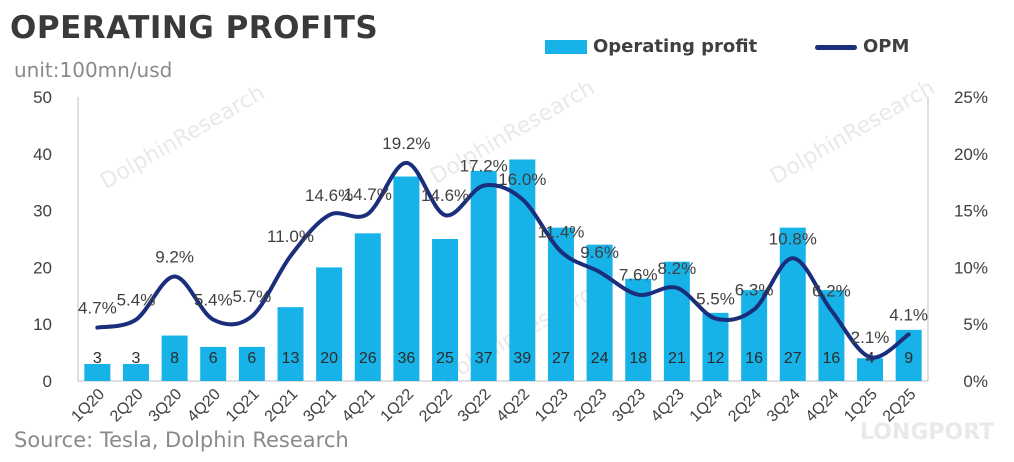  What do you see at coordinates (243, 406) in the screenshot?
I see `x-axis-tick-label: 1Q21` at bounding box center [243, 406].